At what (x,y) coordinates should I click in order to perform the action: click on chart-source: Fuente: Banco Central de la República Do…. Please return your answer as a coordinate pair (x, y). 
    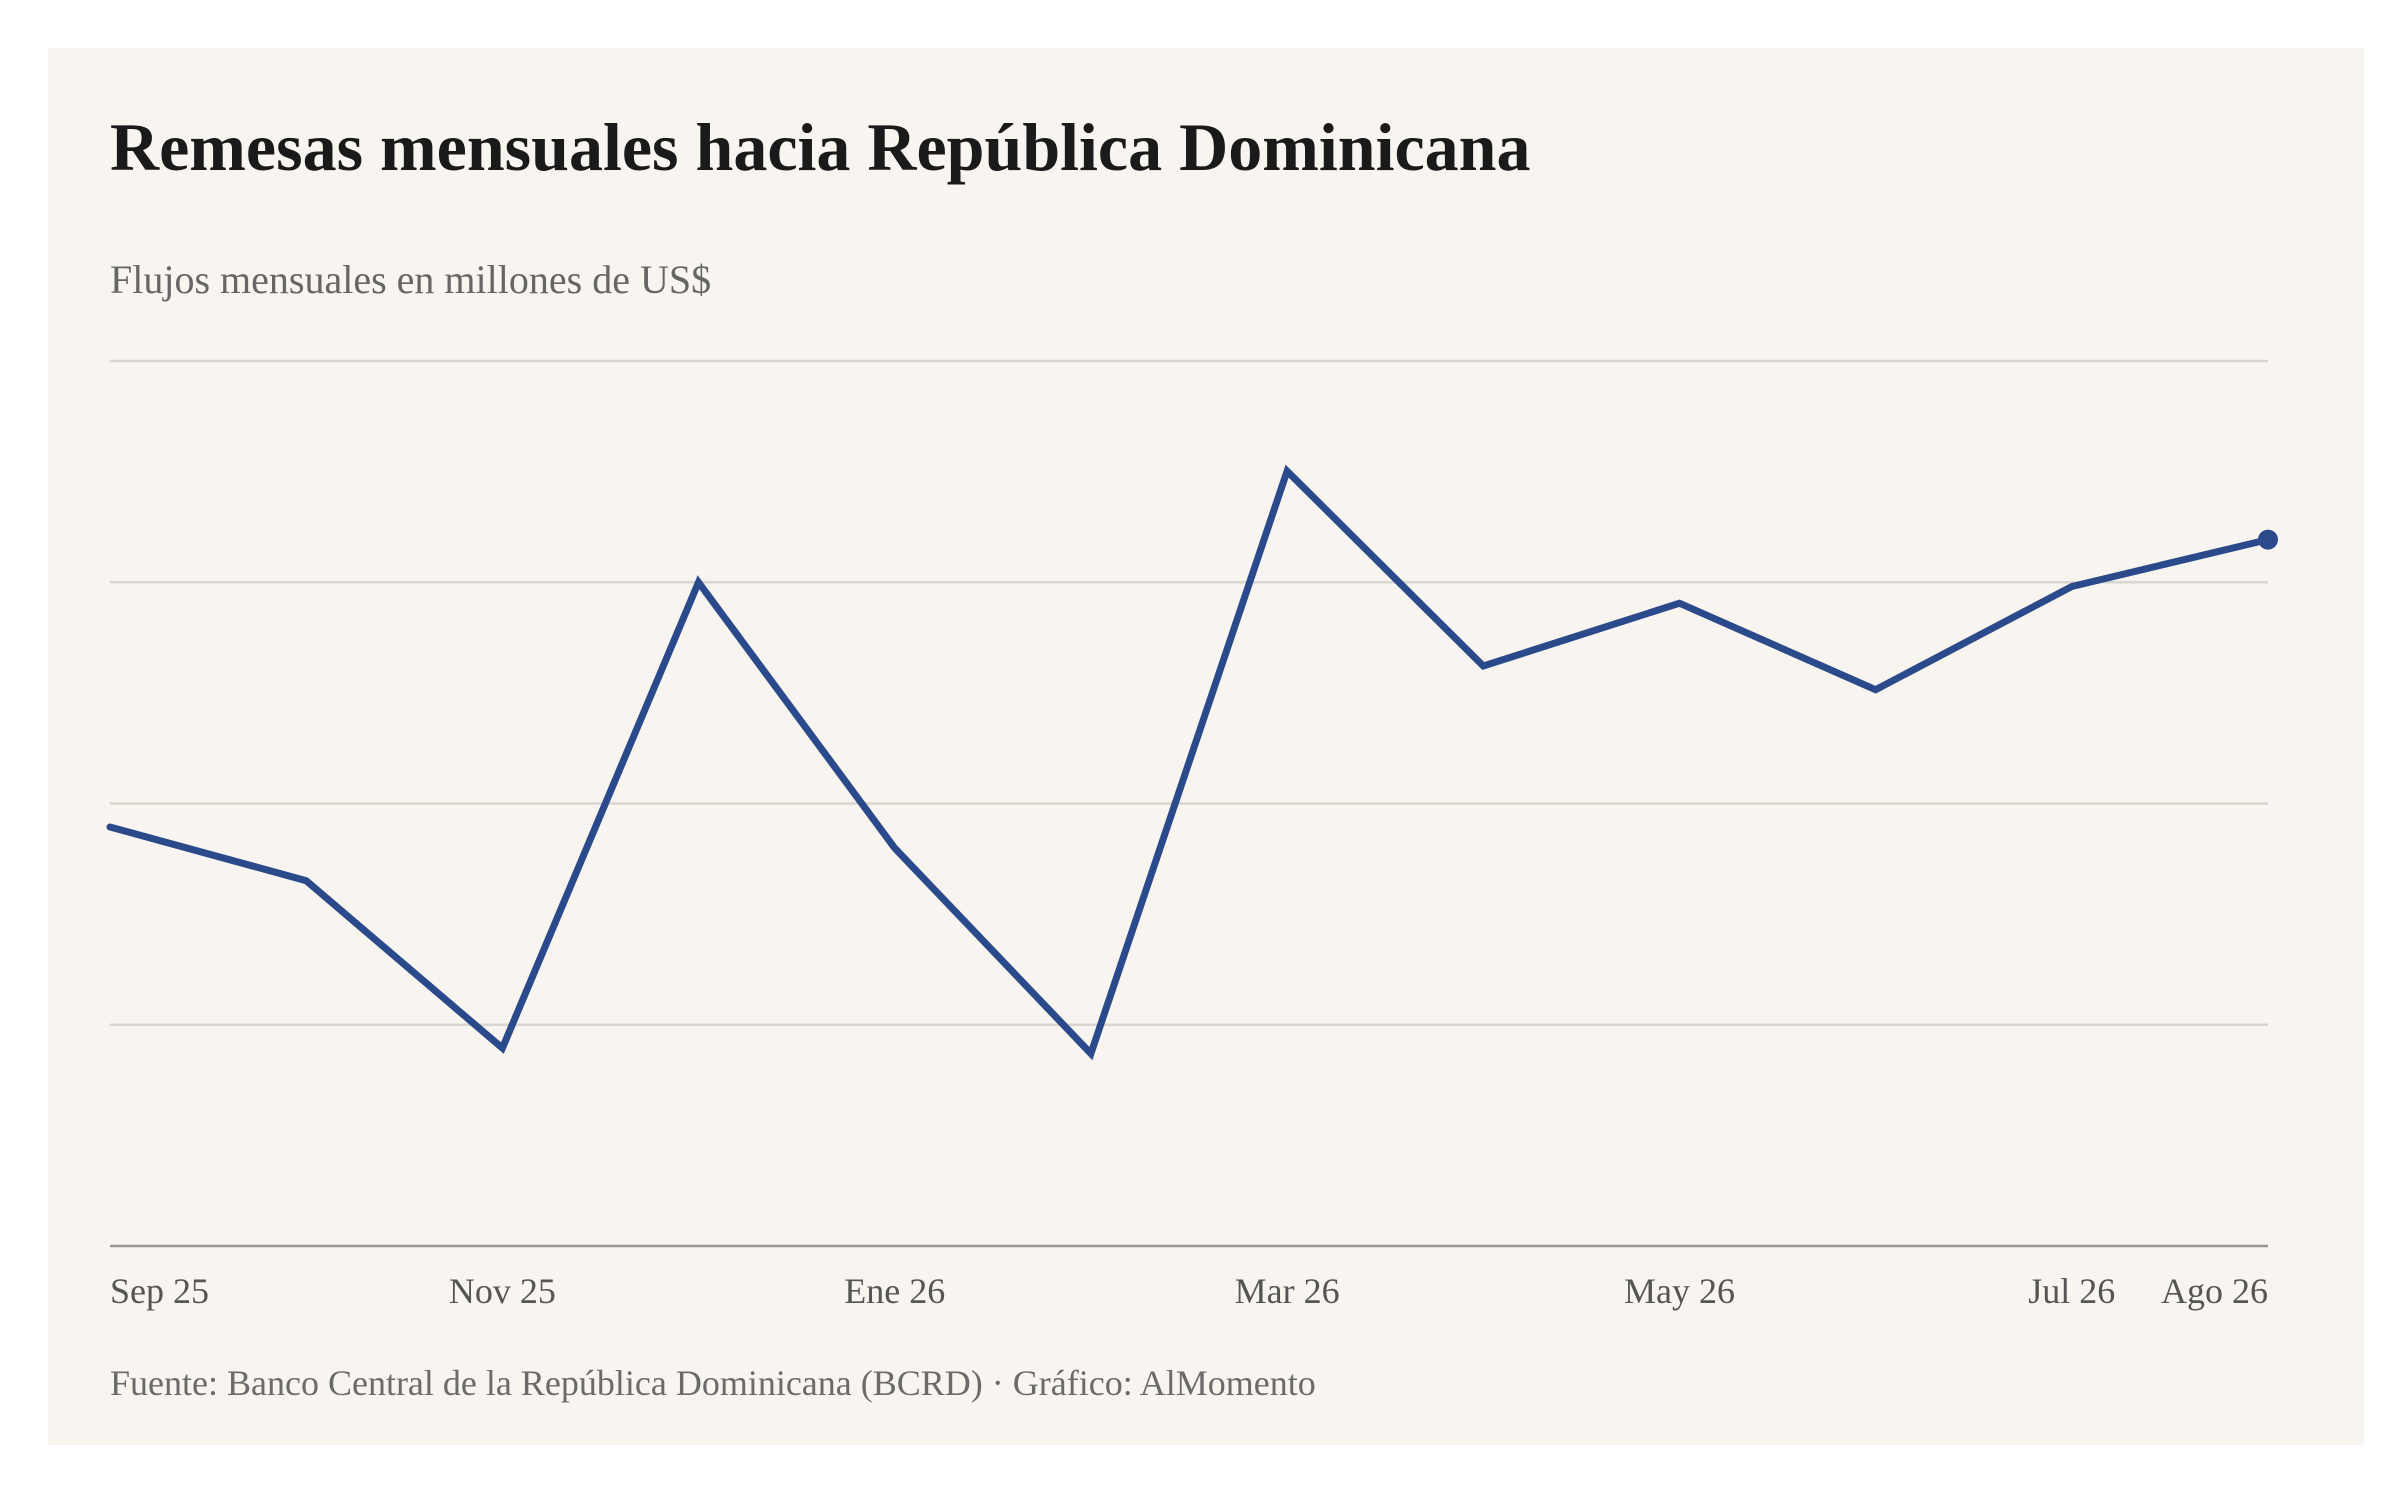
    Looking at the image, I should click on (713, 1383).